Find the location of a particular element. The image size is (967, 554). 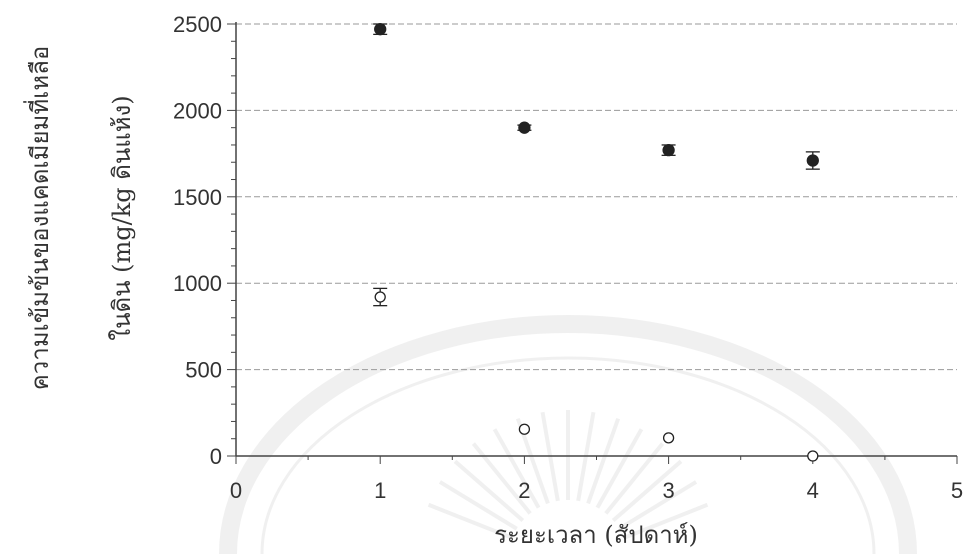

x-tick-label: 1 is located at coordinates (380, 490).